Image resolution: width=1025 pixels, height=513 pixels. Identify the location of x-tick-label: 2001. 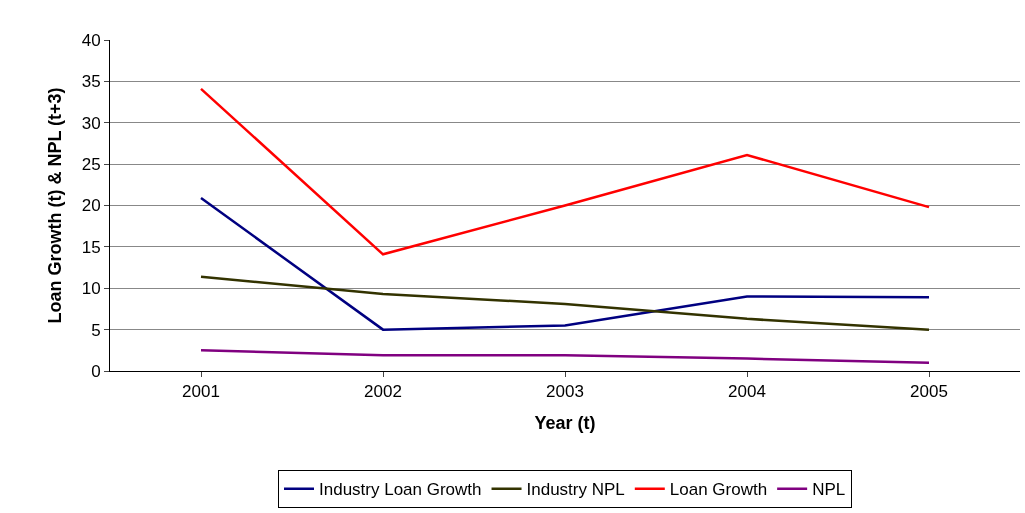
(201, 392).